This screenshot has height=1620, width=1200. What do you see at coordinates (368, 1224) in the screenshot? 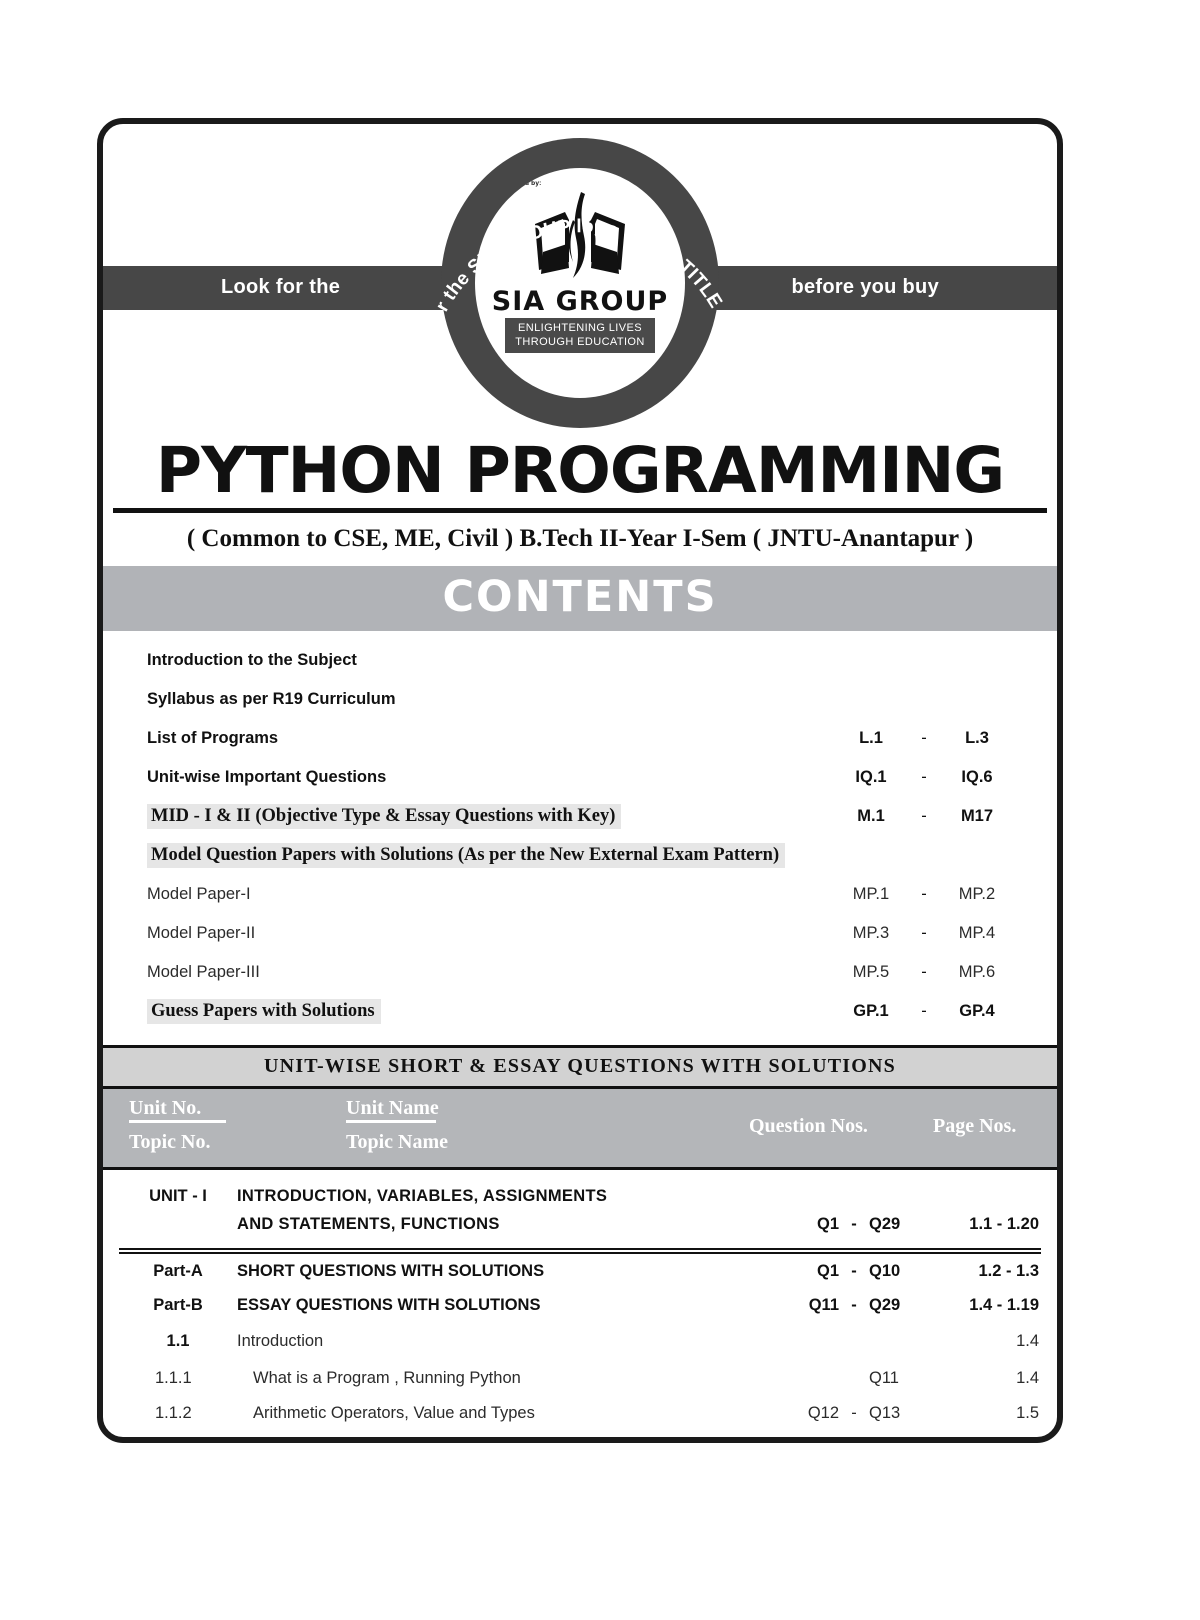
I see `unit-name-line-2: AND STATEMENTS, FUNCTIONS` at bounding box center [368, 1224].